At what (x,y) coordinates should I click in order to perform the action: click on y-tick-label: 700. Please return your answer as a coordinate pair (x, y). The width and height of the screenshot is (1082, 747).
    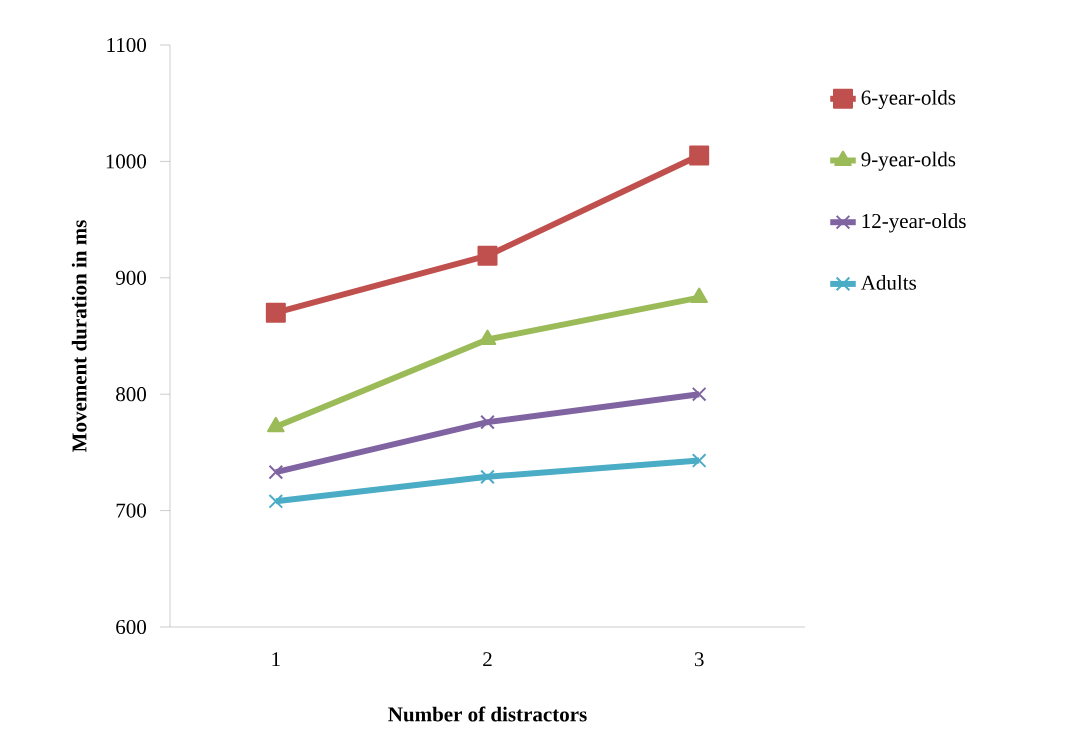
    Looking at the image, I should click on (131, 510).